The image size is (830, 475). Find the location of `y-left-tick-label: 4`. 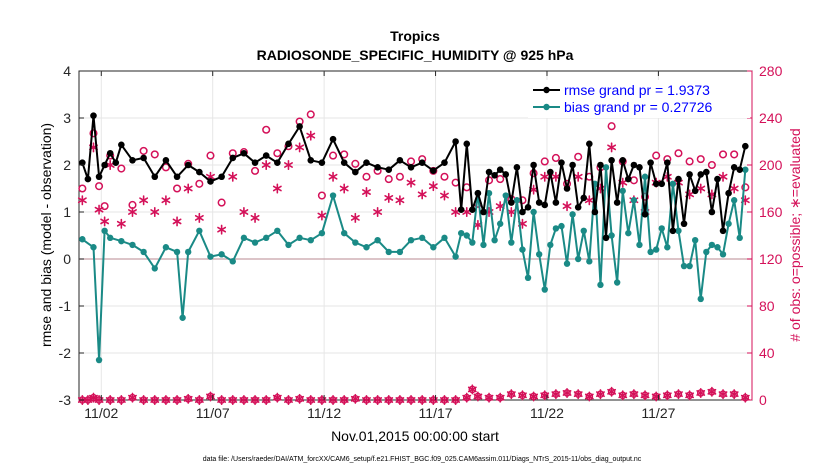

y-left-tick-label: 4 is located at coordinates (67, 71).